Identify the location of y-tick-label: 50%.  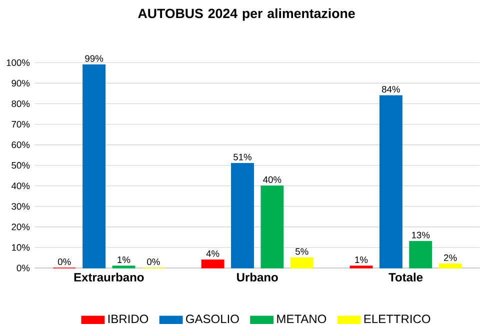
(21, 165).